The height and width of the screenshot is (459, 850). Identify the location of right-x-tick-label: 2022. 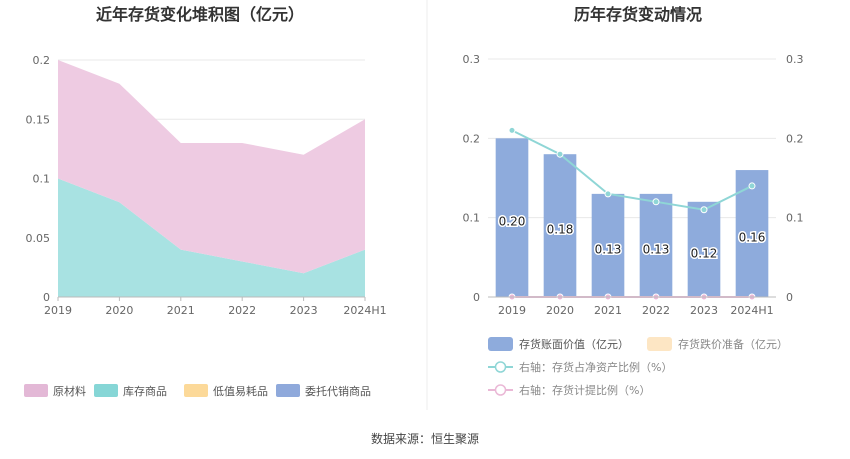
(656, 310).